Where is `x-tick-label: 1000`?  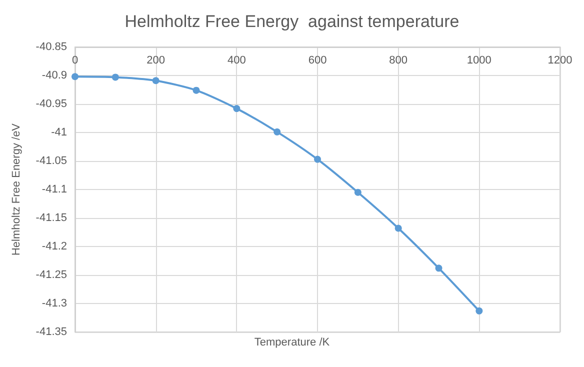
x-tick-label: 1000 is located at coordinates (479, 60).